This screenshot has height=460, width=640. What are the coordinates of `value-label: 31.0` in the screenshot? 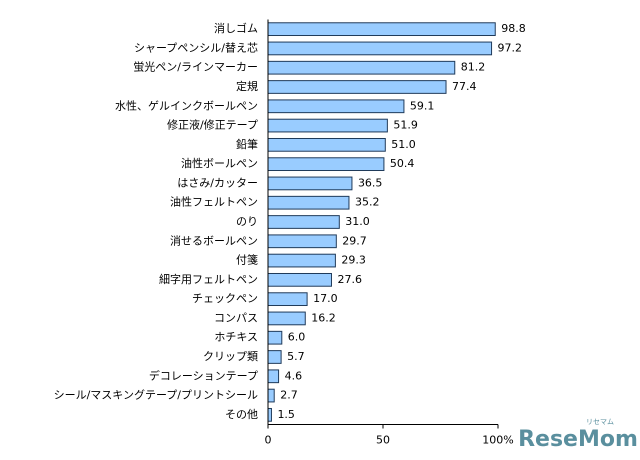 It's located at (357, 221).